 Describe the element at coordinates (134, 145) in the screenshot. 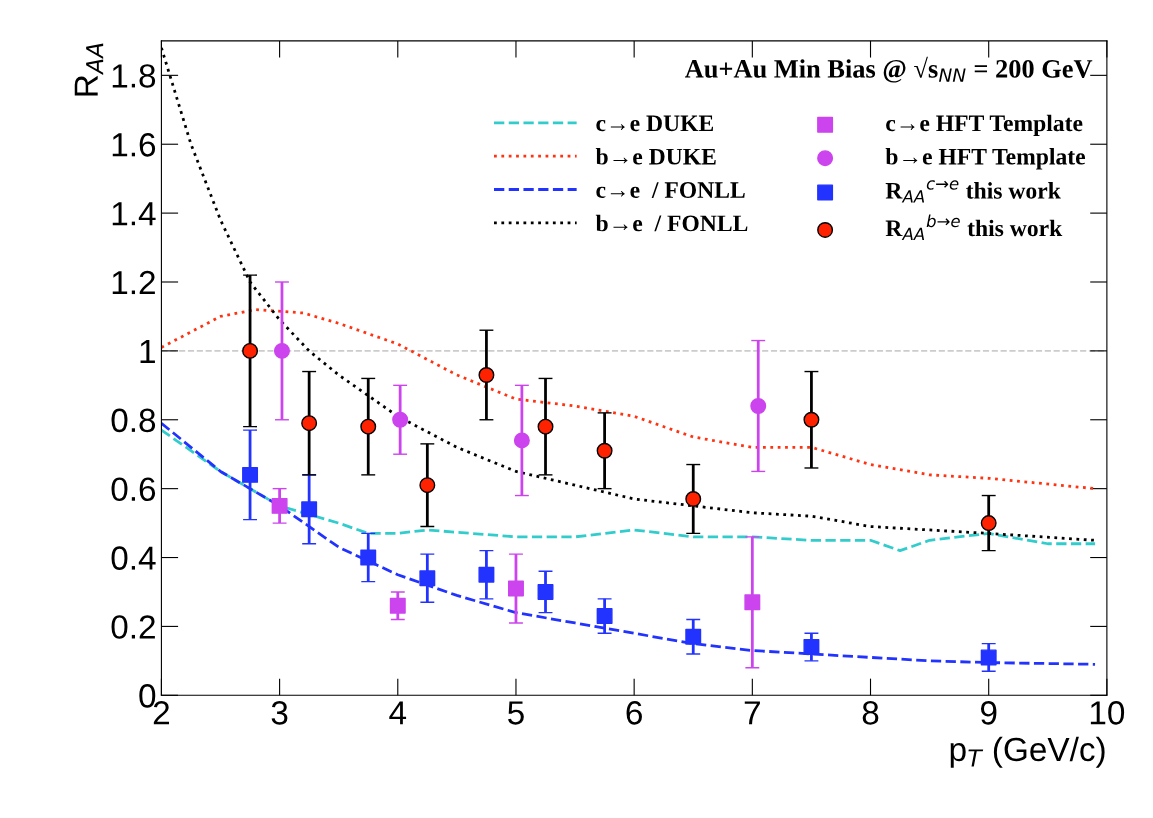

I see `y-tick-label: 1.6` at that location.